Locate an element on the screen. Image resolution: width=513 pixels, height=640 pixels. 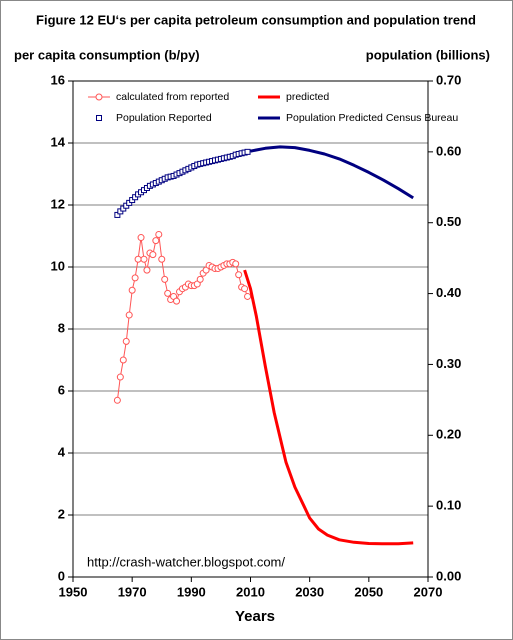
y-tick-label: 6 is located at coordinates (61, 389).